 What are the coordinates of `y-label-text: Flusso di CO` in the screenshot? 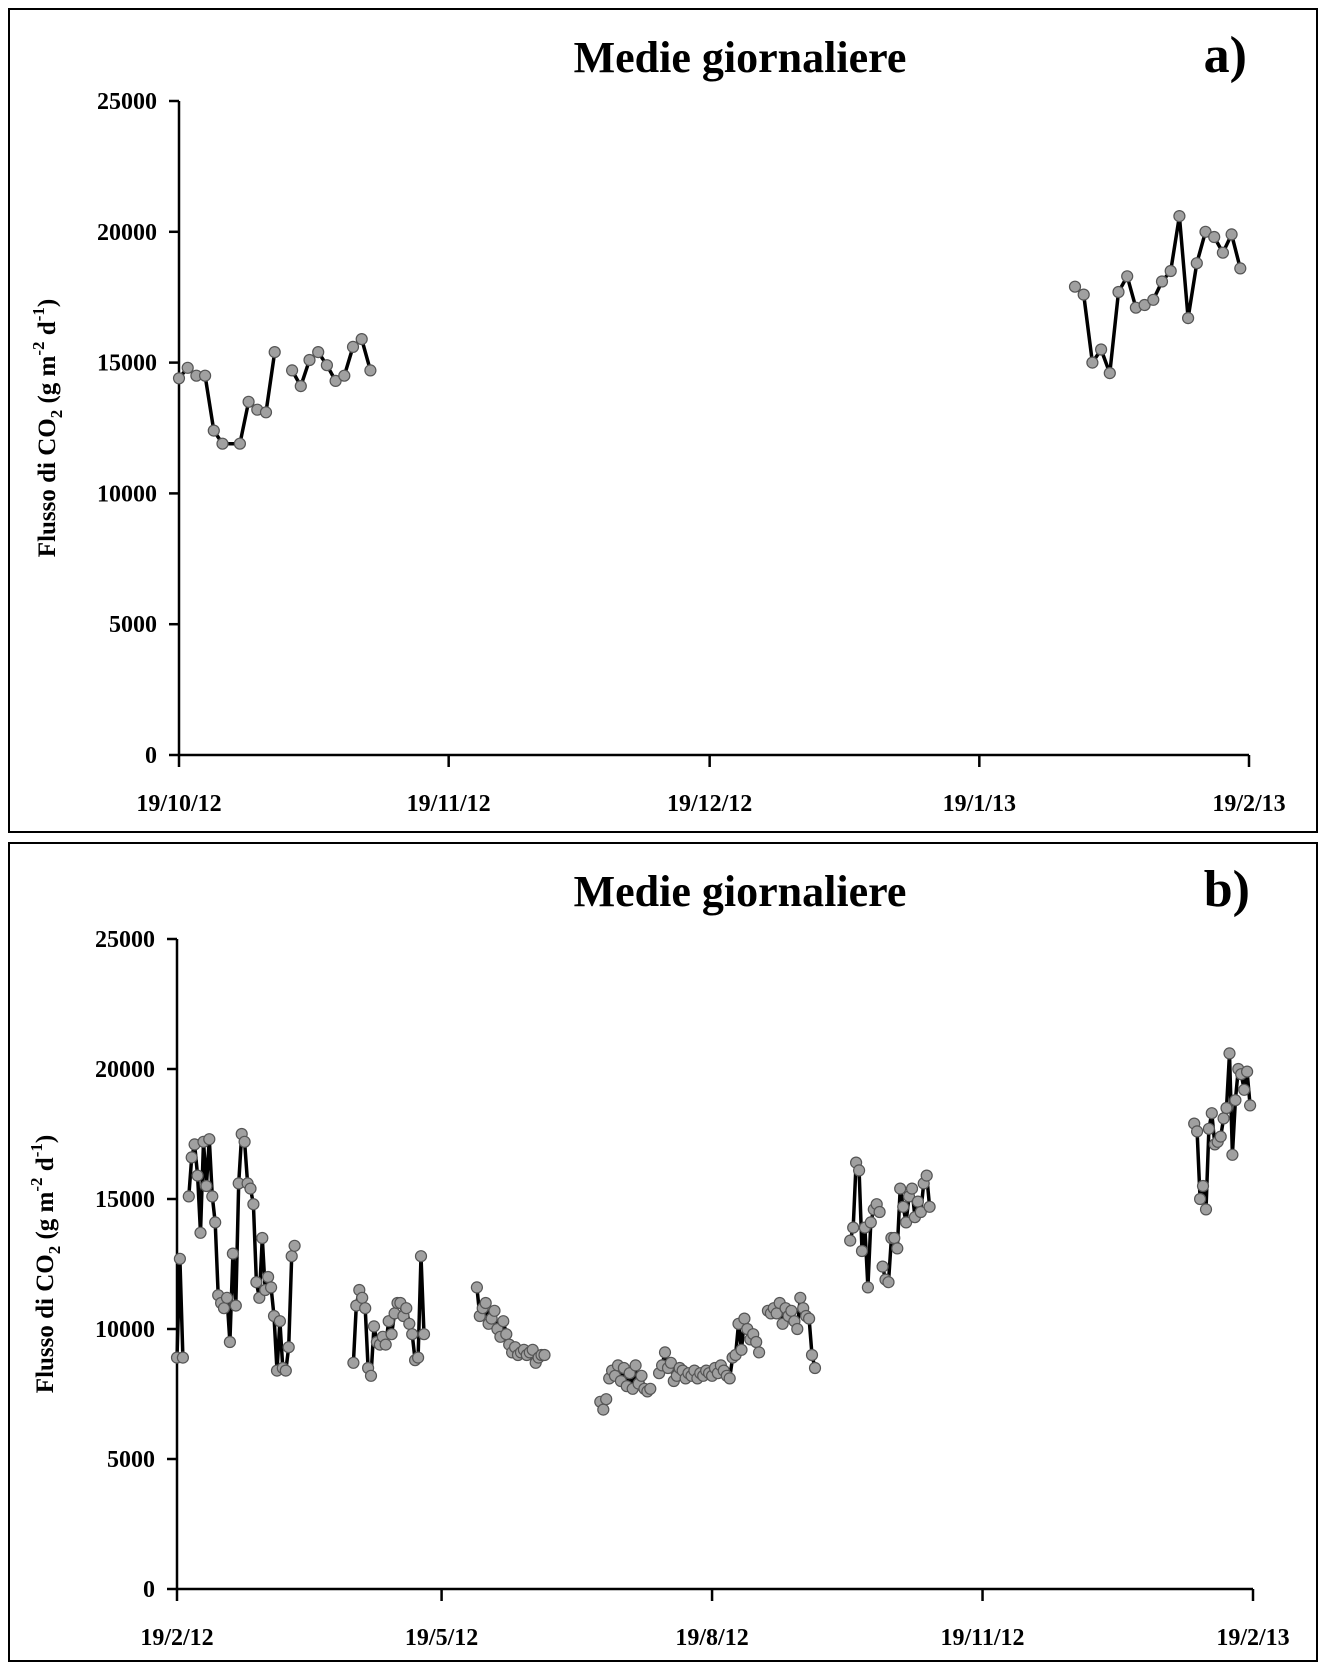 It's located at (47, 487).